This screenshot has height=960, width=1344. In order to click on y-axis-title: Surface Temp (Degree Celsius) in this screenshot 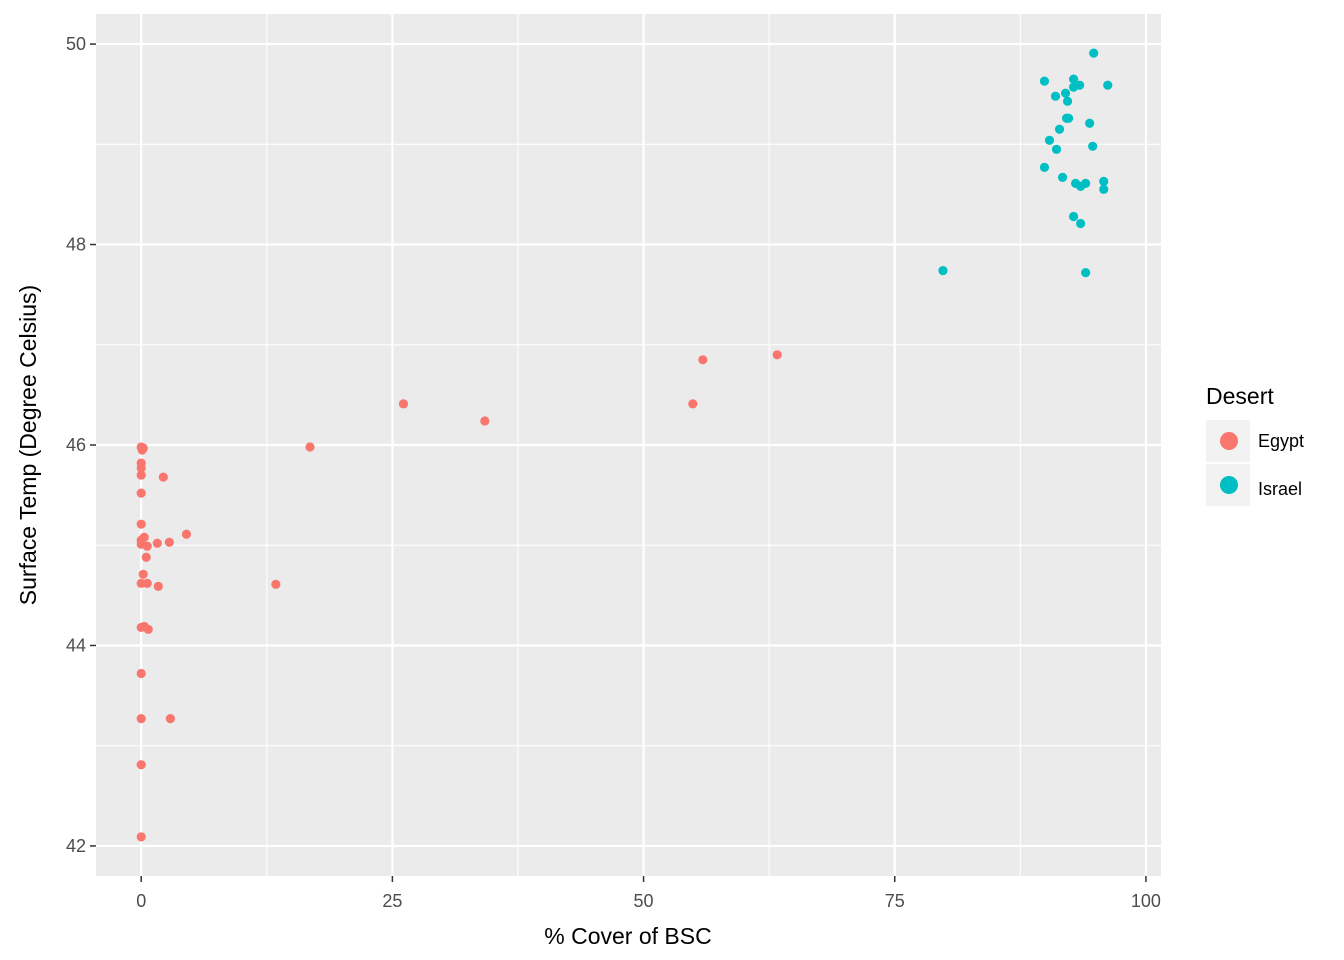, I will do `click(28, 445)`.